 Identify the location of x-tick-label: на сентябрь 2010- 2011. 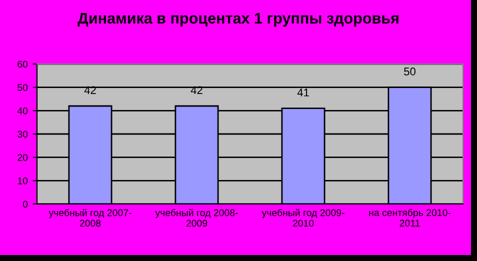
(410, 217).